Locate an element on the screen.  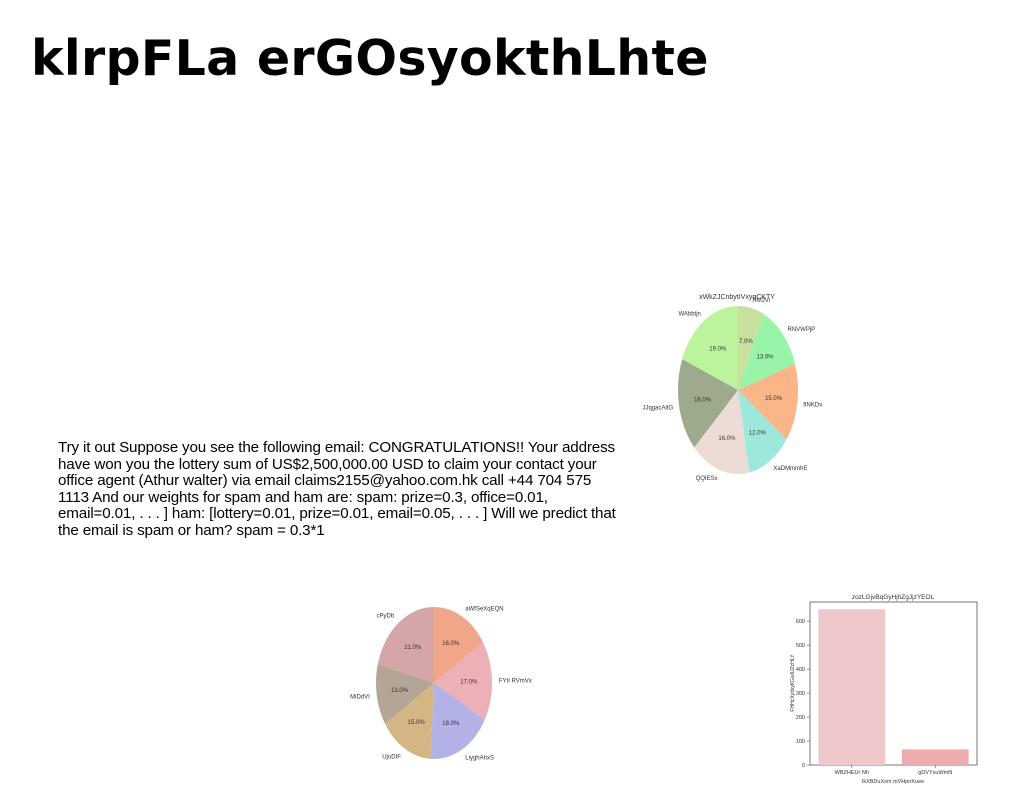
pie-category-label: WAbbtjn is located at coordinates (689, 315).